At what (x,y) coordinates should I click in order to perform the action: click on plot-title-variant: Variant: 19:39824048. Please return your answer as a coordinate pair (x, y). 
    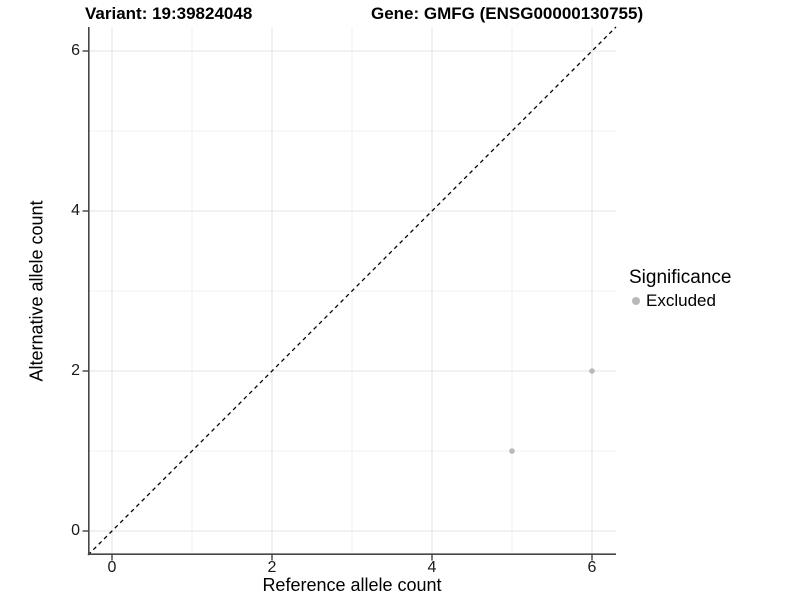
    Looking at the image, I should click on (169, 13).